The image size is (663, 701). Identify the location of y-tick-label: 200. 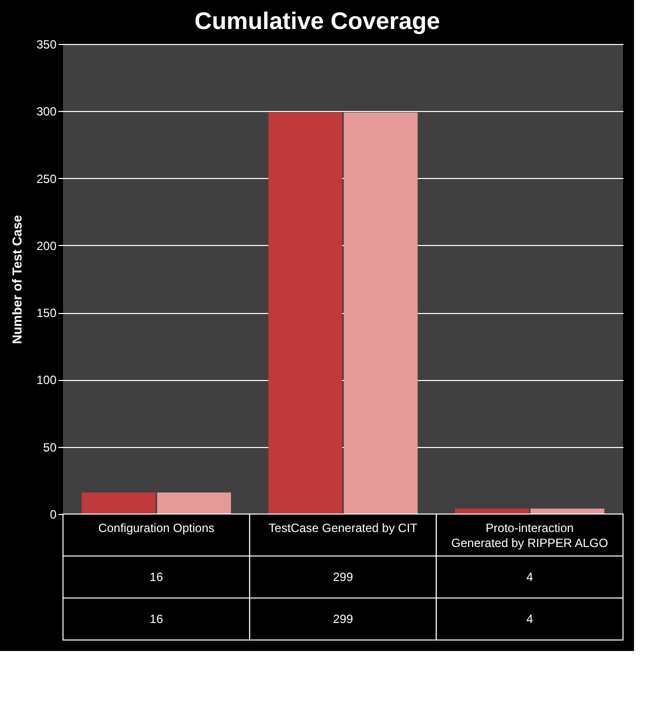
(46, 245).